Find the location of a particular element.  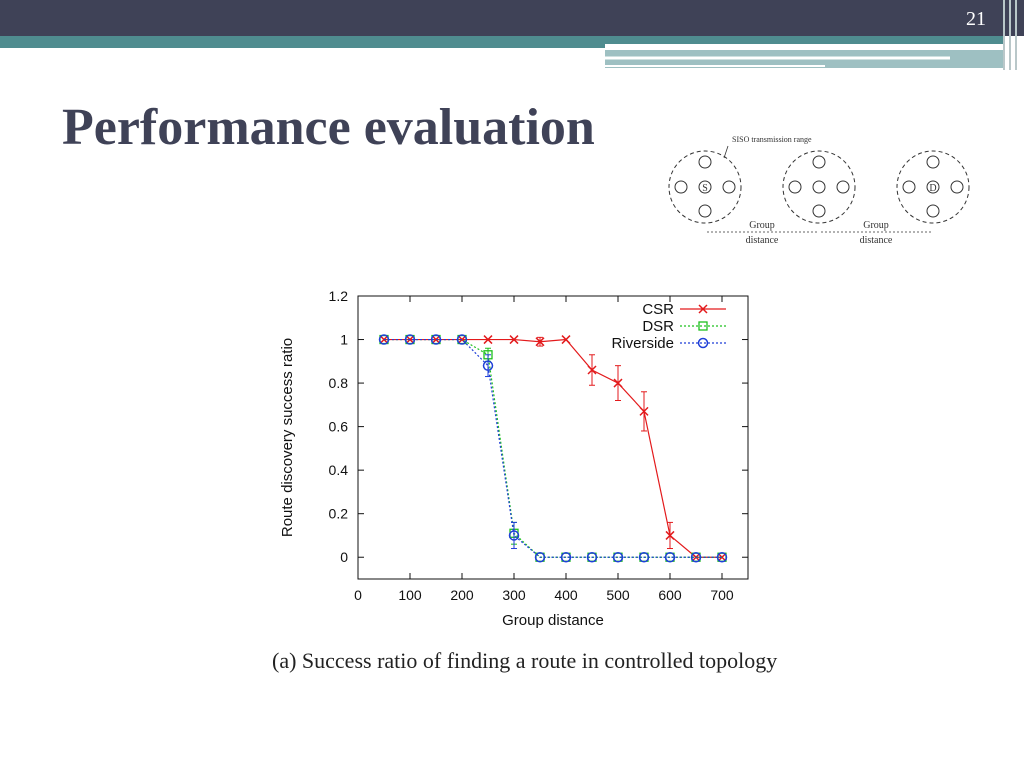

series-line-csr is located at coordinates (553, 448).